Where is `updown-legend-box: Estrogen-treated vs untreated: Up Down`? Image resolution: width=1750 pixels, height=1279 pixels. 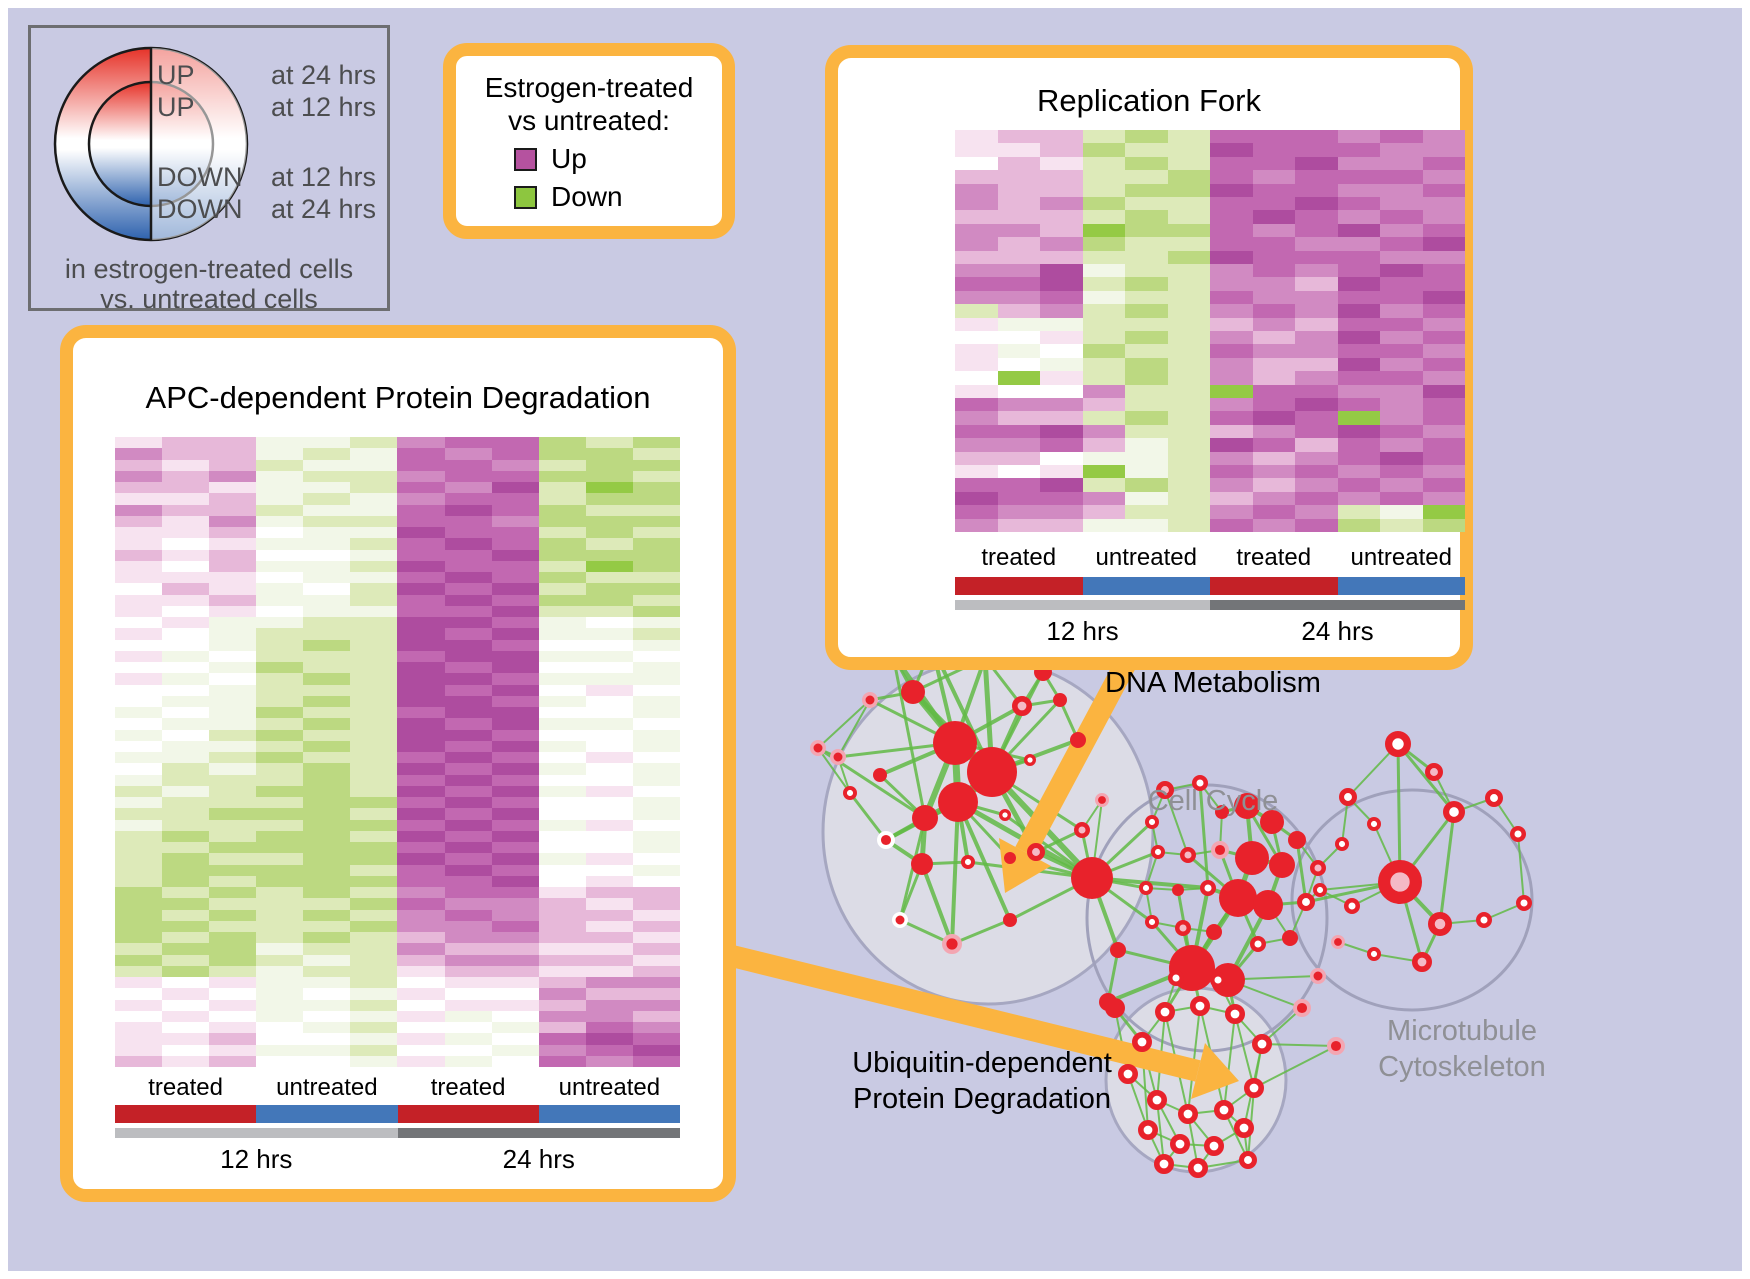 updown-legend-box: Estrogen-treated vs untreated: Up Down is located at coordinates (589, 141).